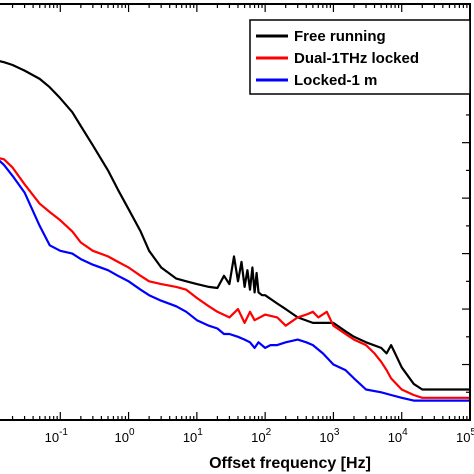  What do you see at coordinates (398, 436) in the screenshot?
I see `x-tick-label: 10⁴` at bounding box center [398, 436].